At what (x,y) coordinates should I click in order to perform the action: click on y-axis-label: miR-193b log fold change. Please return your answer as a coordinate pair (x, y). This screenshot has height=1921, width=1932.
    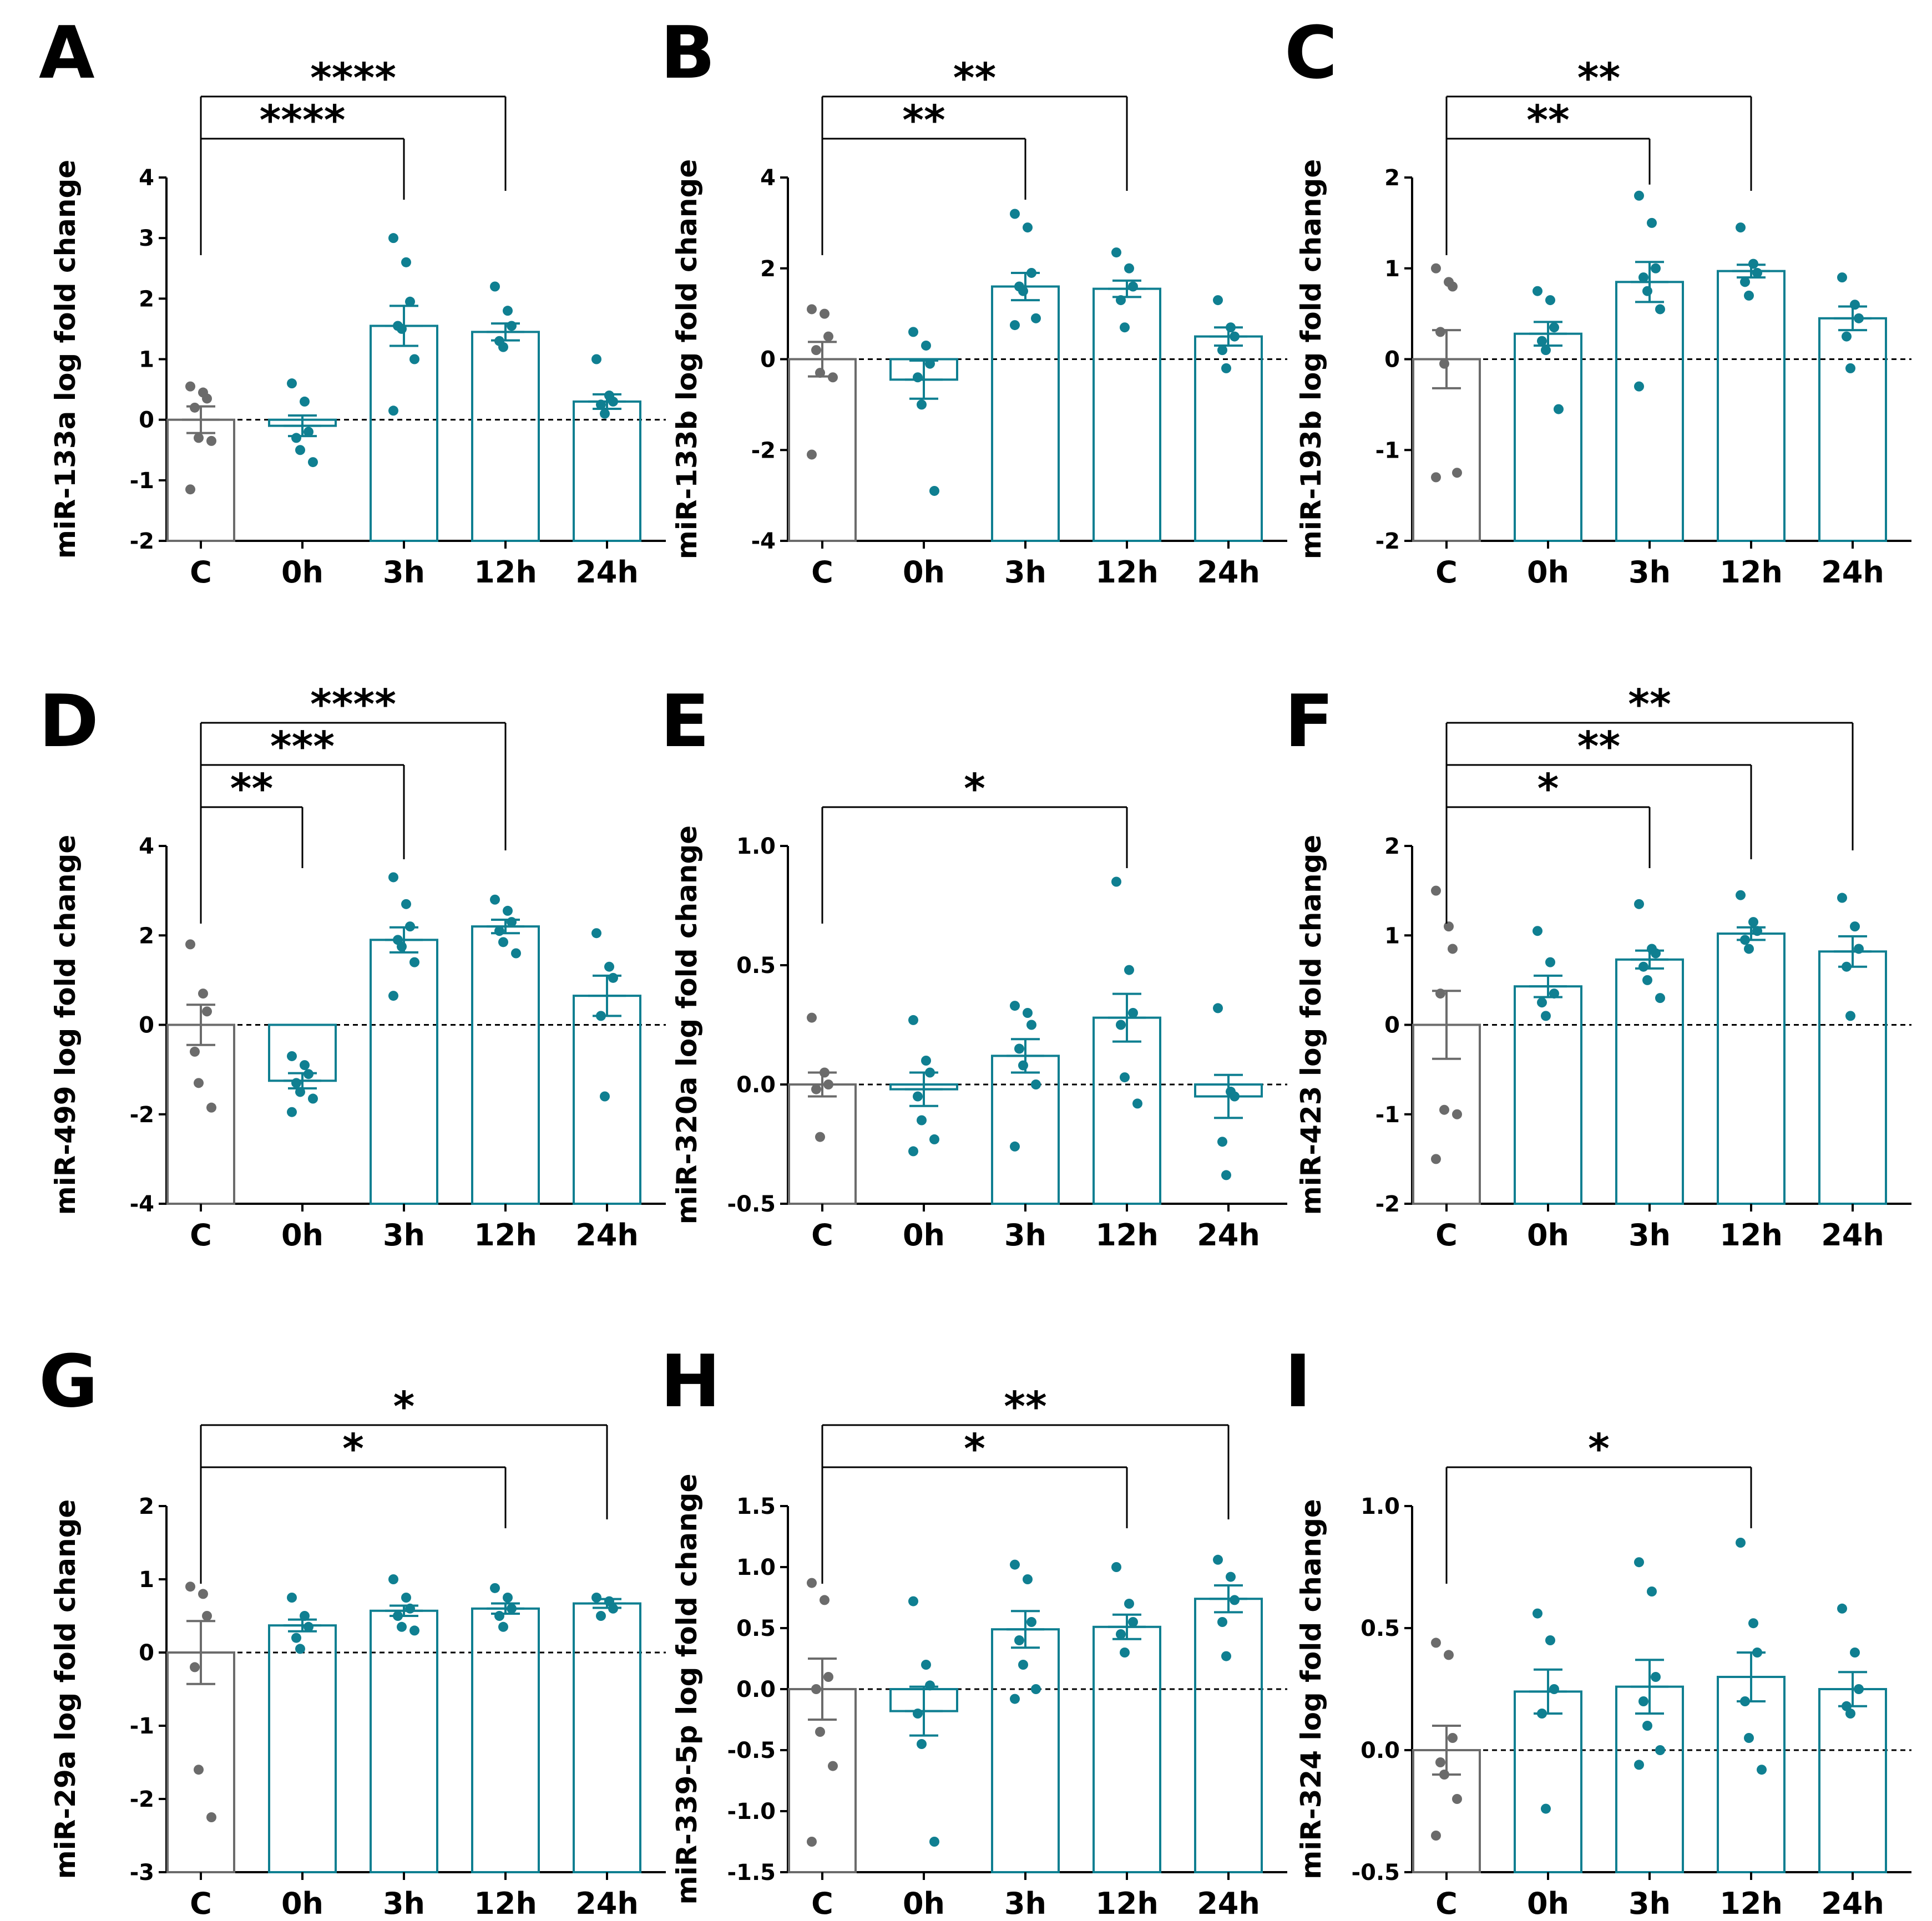
    Looking at the image, I should click on (1311, 359).